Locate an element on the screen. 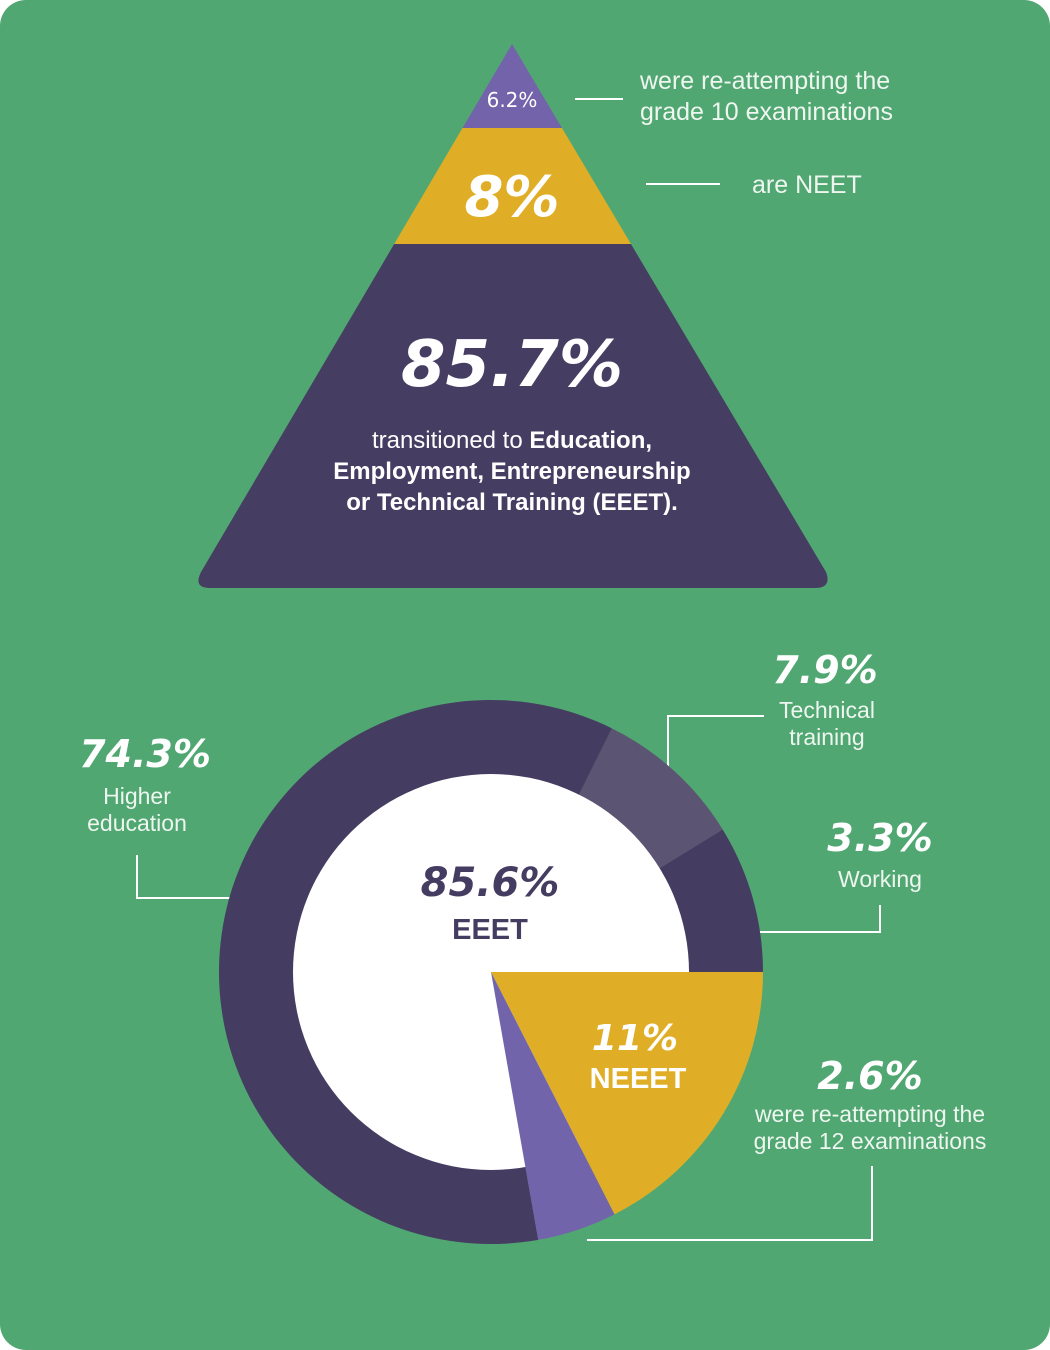  pyramid-top-value: 6.2% is located at coordinates (512, 100).